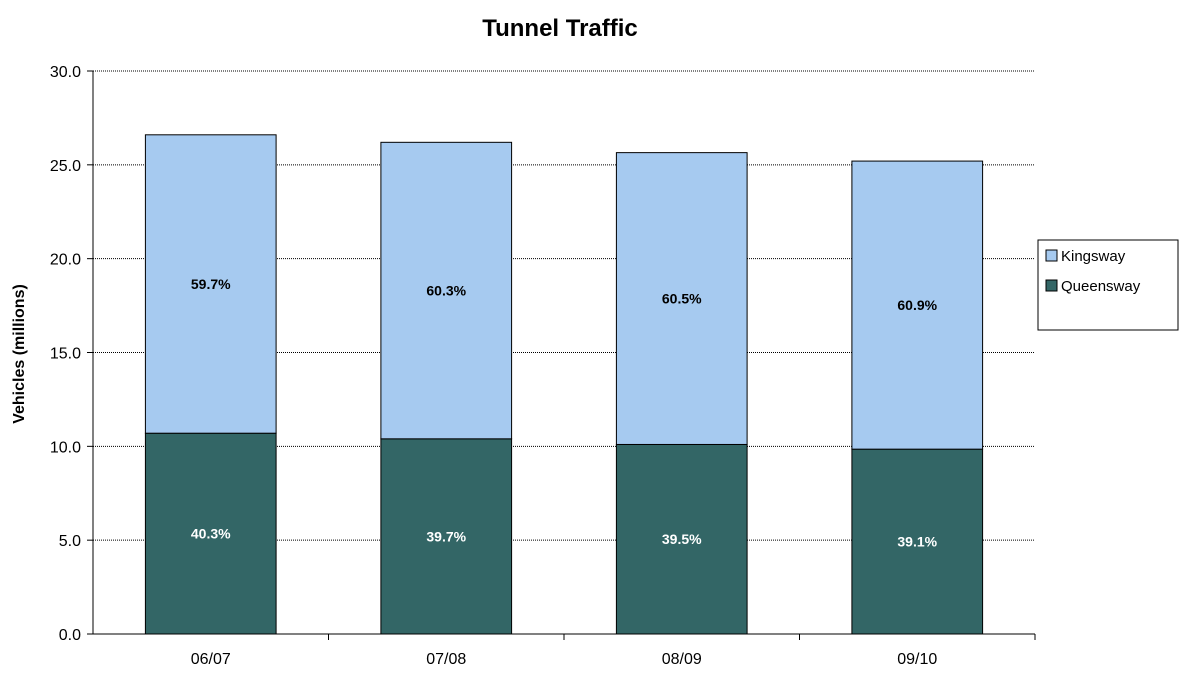 Image resolution: width=1181 pixels, height=677 pixels. I want to click on y-tick-label: 30.0, so click(65, 72).